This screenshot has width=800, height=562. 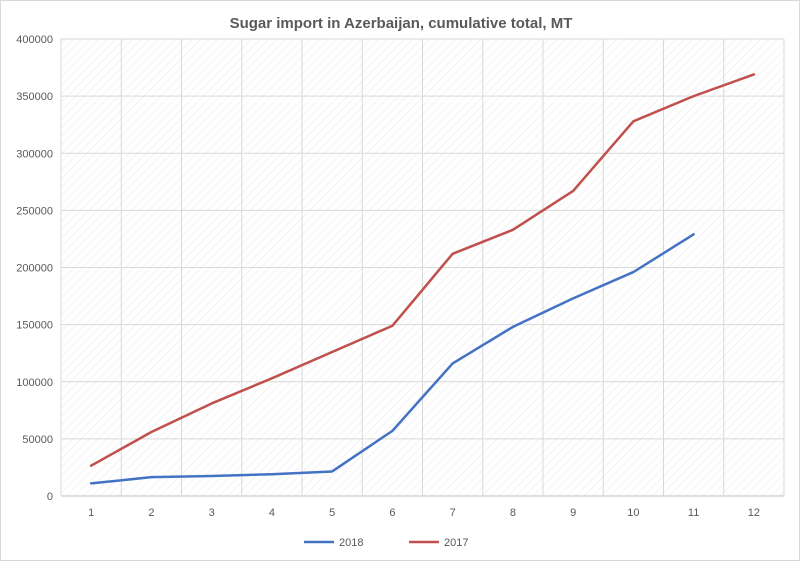 I want to click on y-tick-label: 0, so click(x=50, y=497).